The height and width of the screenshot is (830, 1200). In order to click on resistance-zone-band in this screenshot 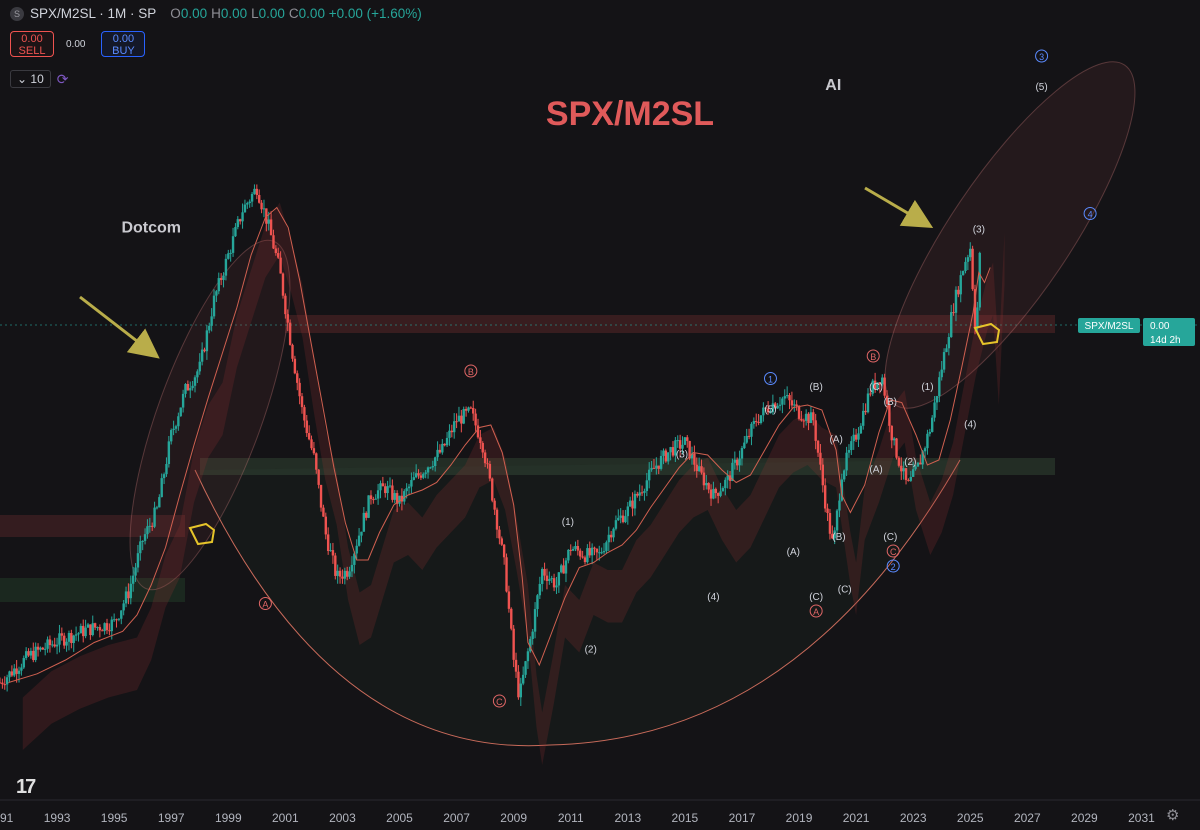, I will do `click(670, 324)`.